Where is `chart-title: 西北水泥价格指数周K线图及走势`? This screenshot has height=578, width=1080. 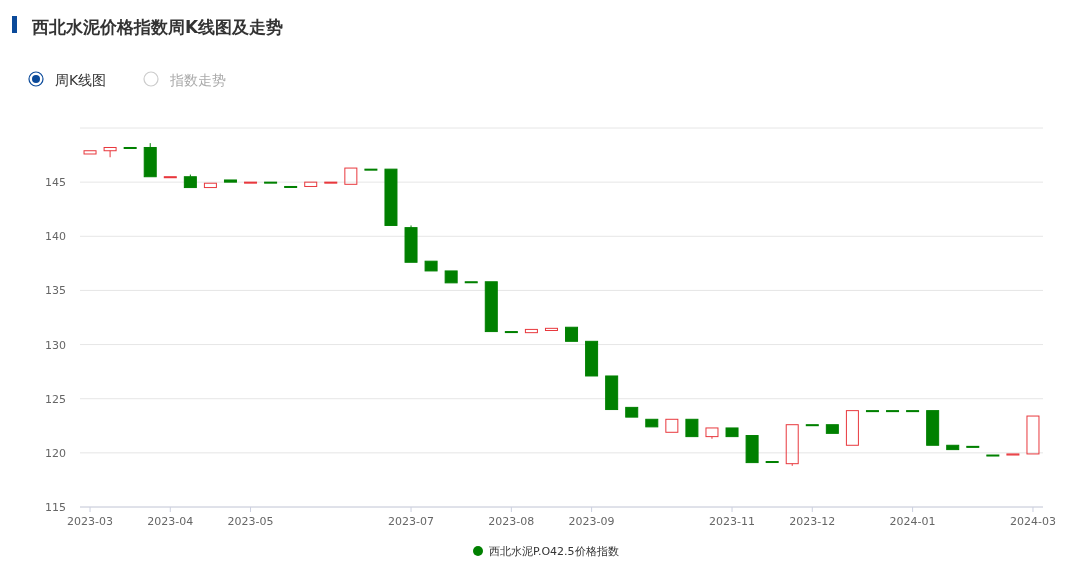 chart-title: 西北水泥价格指数周K线图及走势 is located at coordinates (157, 27).